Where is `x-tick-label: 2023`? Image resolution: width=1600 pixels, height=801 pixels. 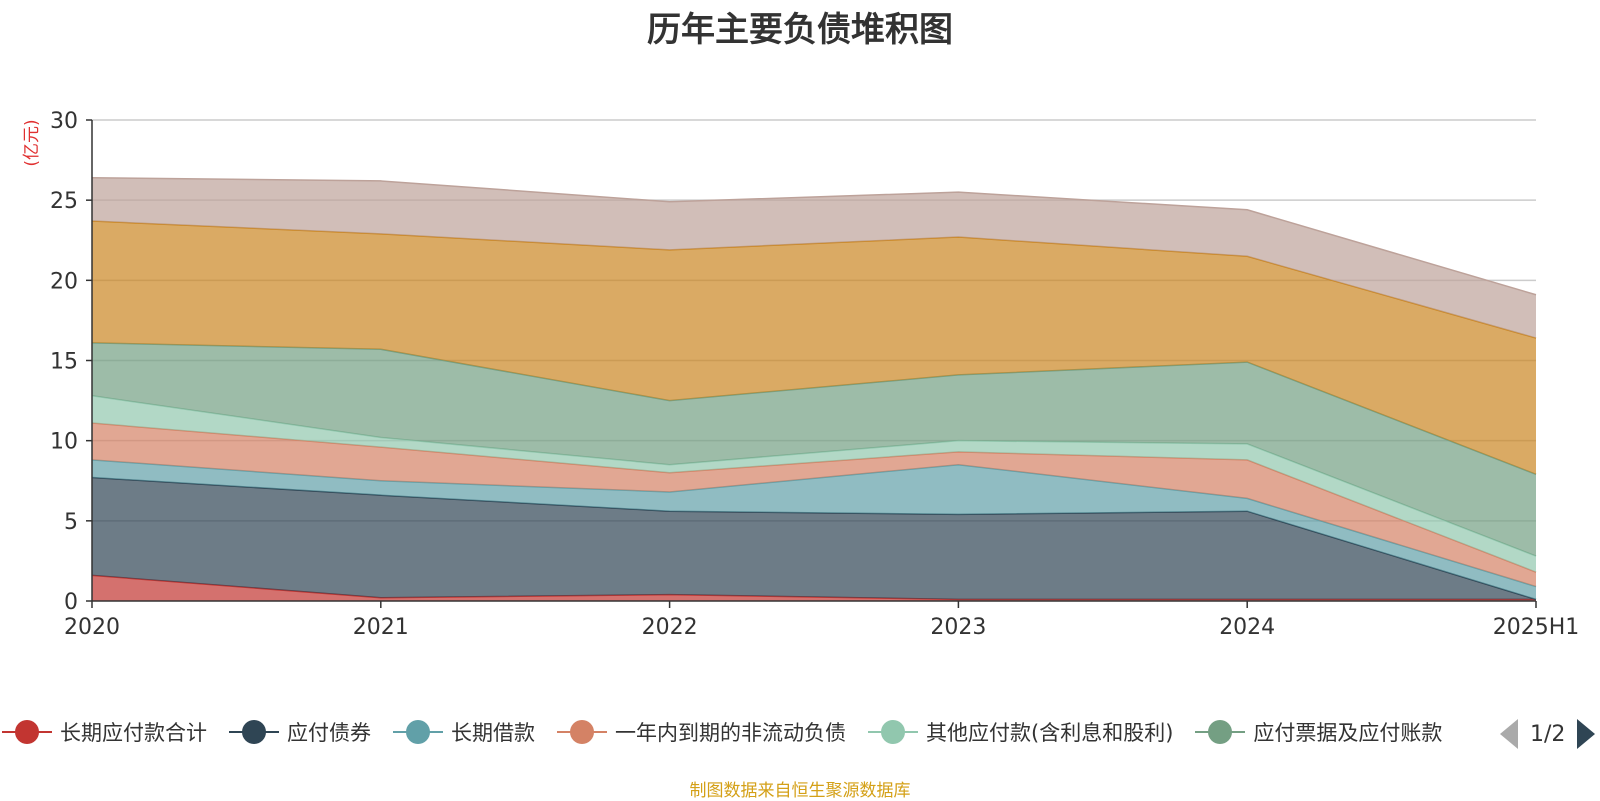 x-tick-label: 2023 is located at coordinates (958, 627).